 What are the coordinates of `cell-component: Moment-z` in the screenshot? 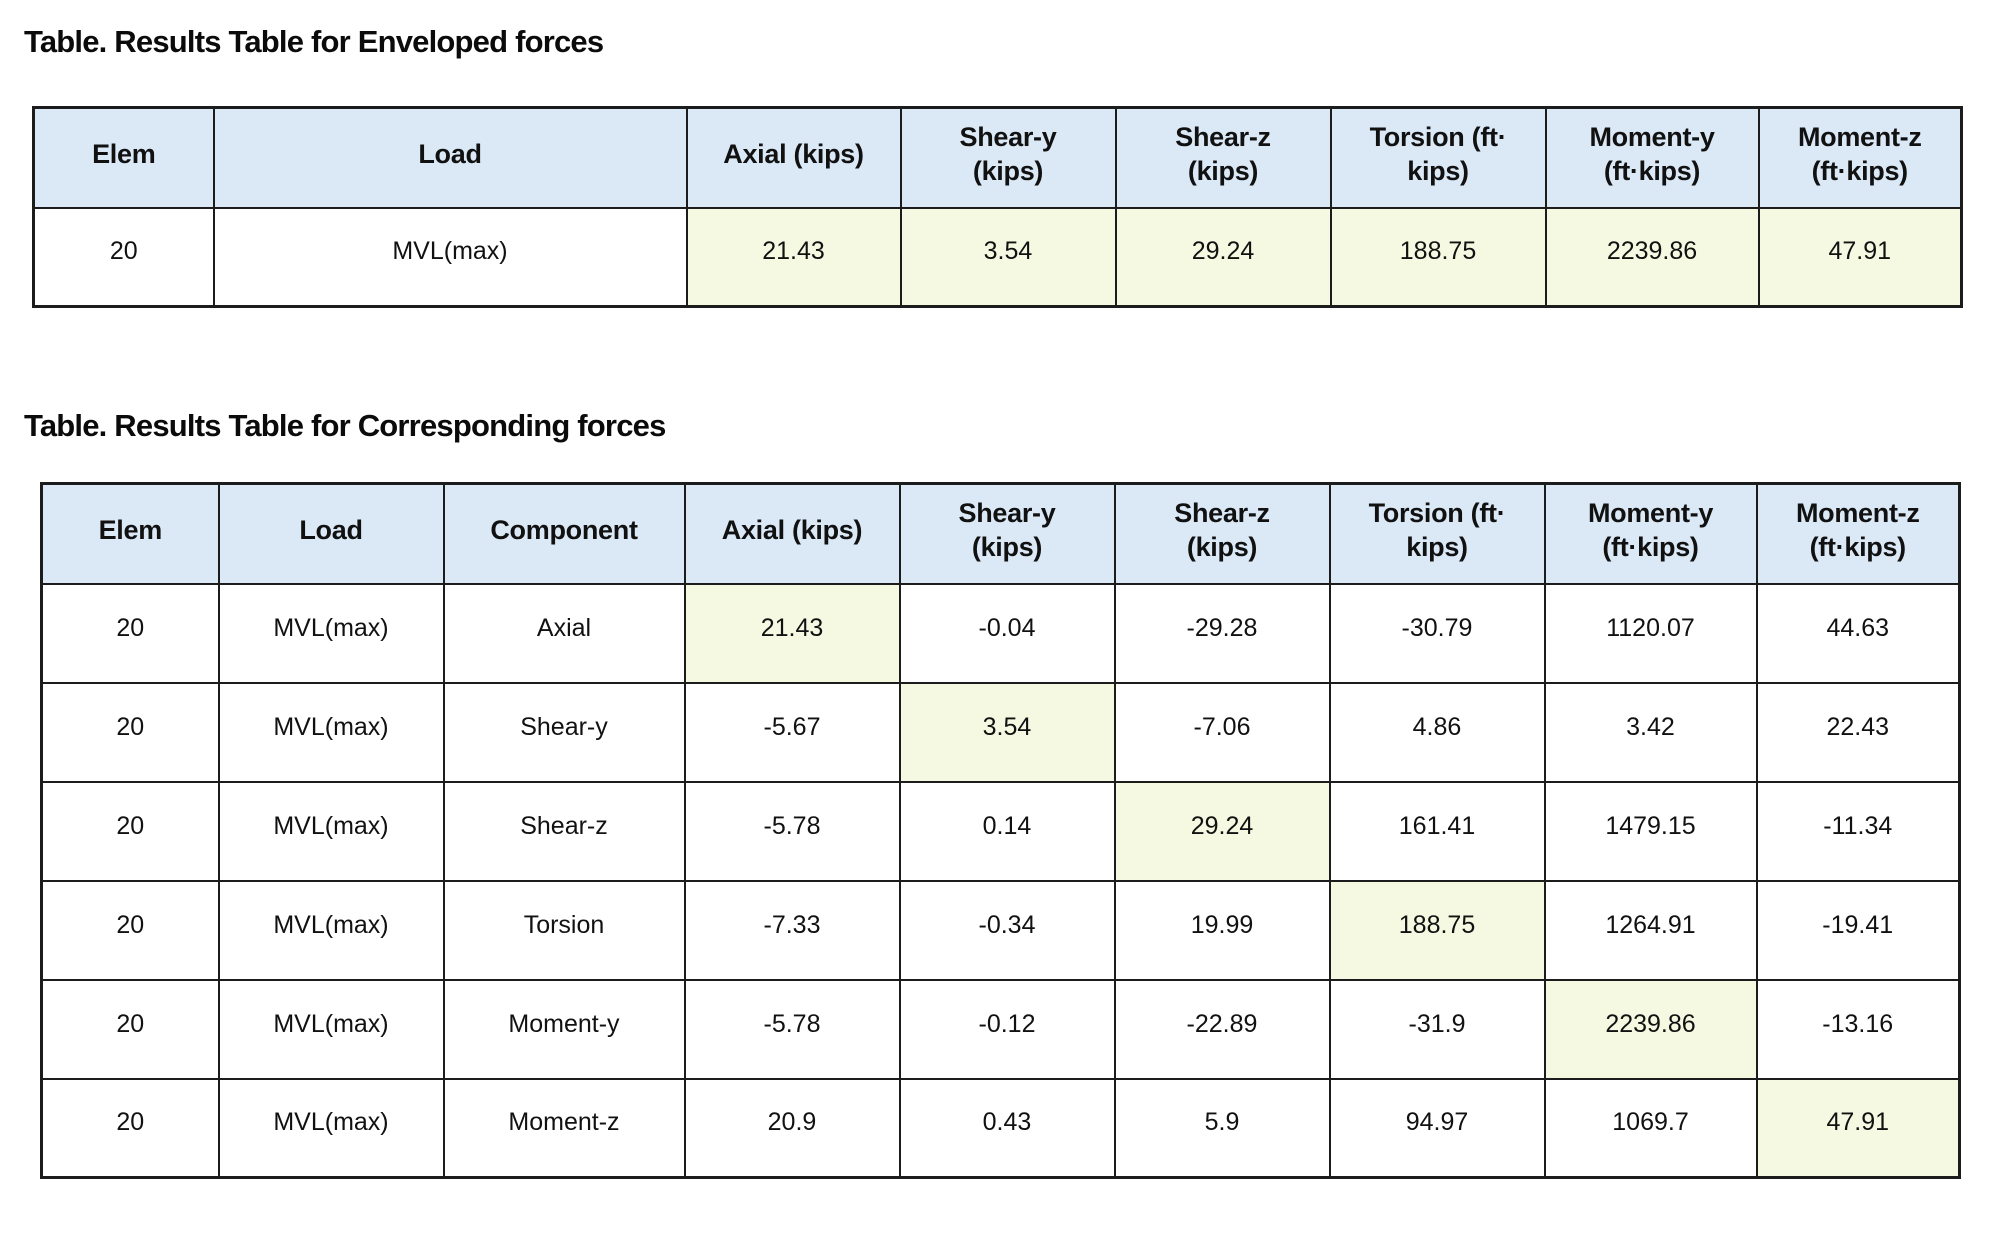 It's located at (564, 1128).